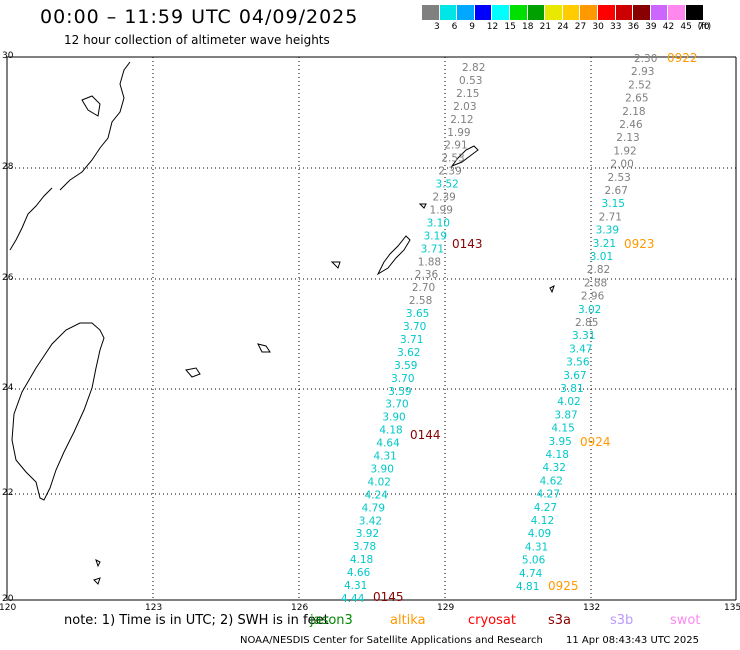 This screenshot has height=650, width=740. I want to click on legend-label: 18, so click(528, 27).